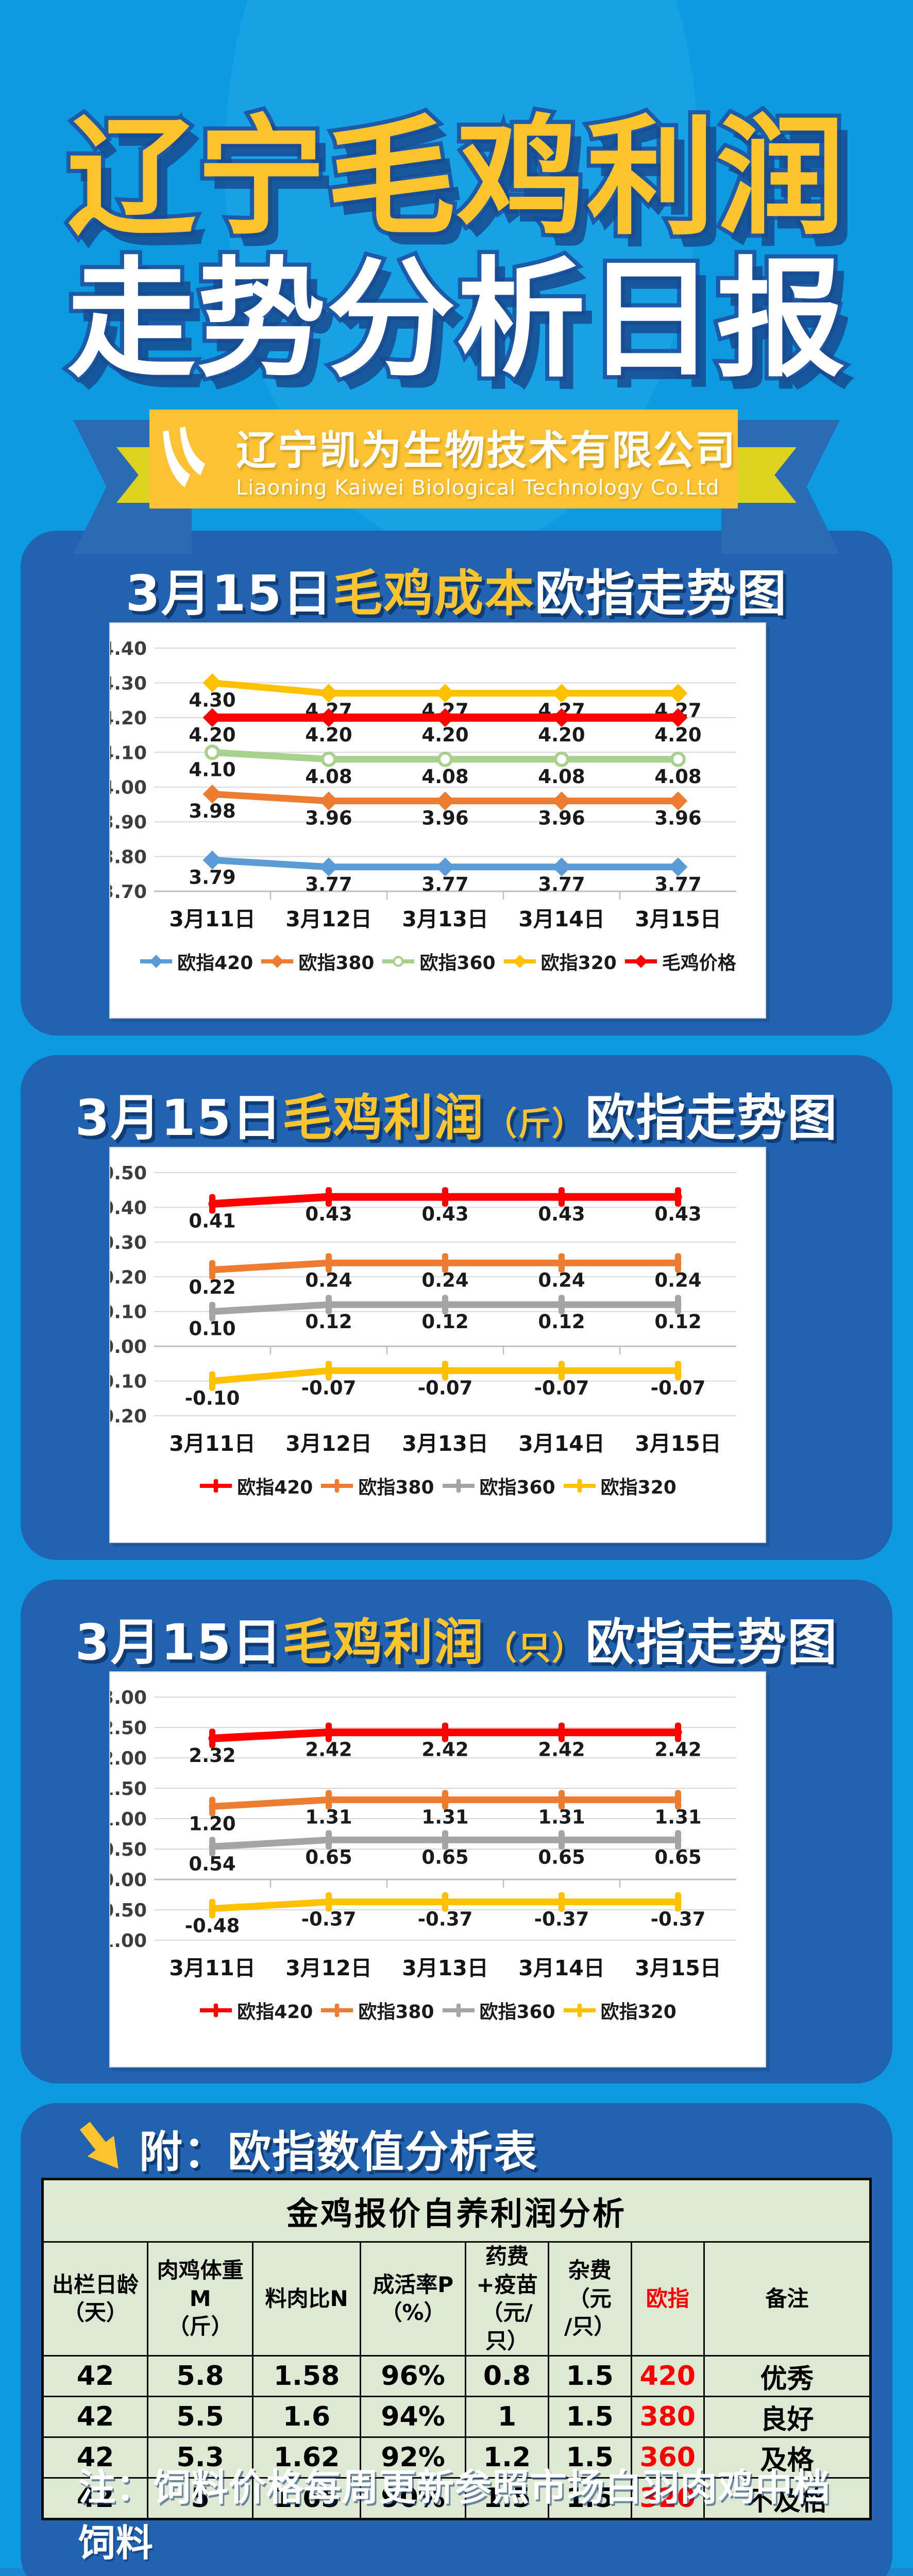 Image resolution: width=913 pixels, height=2576 pixels. Describe the element at coordinates (201, 2417) in the screenshot. I see `table-cell: 5.5` at that location.